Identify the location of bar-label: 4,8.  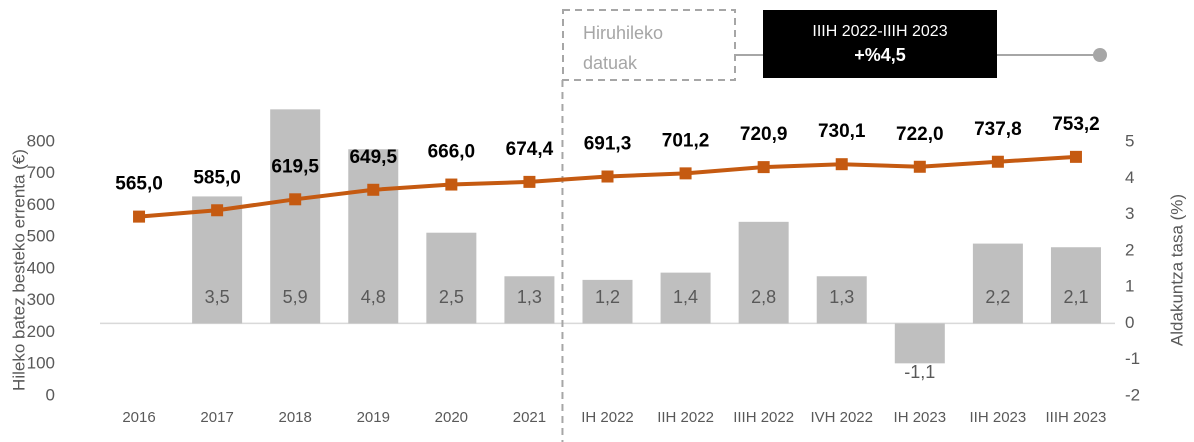
(373, 297).